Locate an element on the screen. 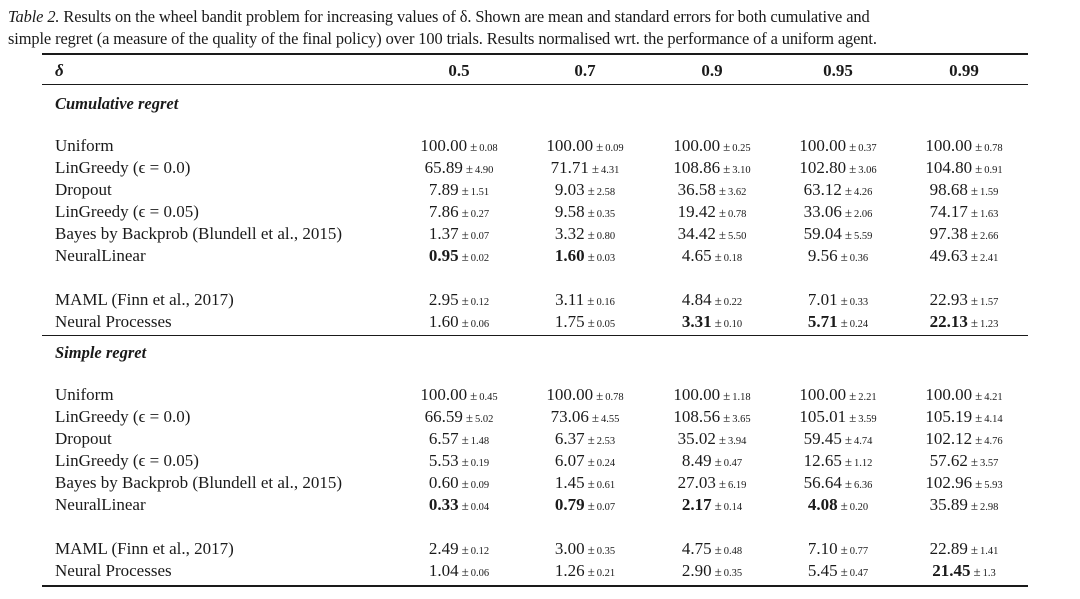 The image size is (1080, 599). result-cell: 22.89 ±1.41 is located at coordinates (964, 550).